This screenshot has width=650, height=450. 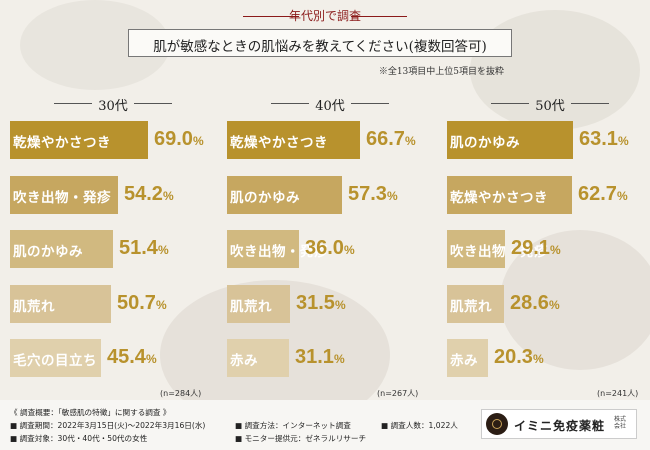 I want to click on bar-value: 69.0%, so click(x=179, y=139).